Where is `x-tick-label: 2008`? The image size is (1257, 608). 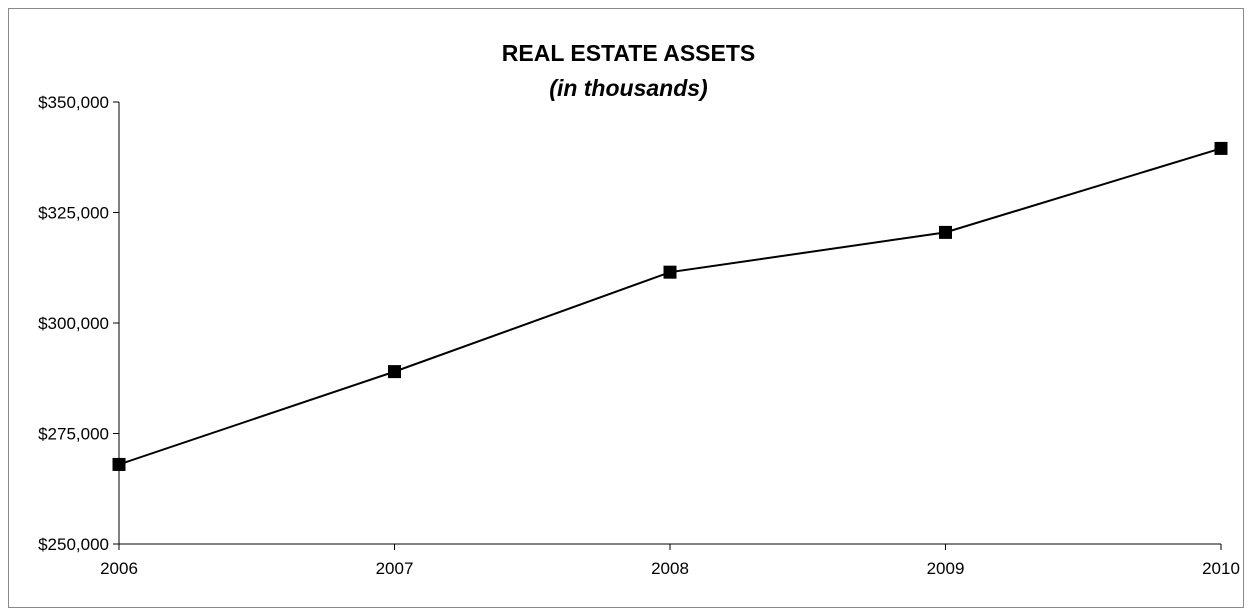 x-tick-label: 2008 is located at coordinates (670, 568).